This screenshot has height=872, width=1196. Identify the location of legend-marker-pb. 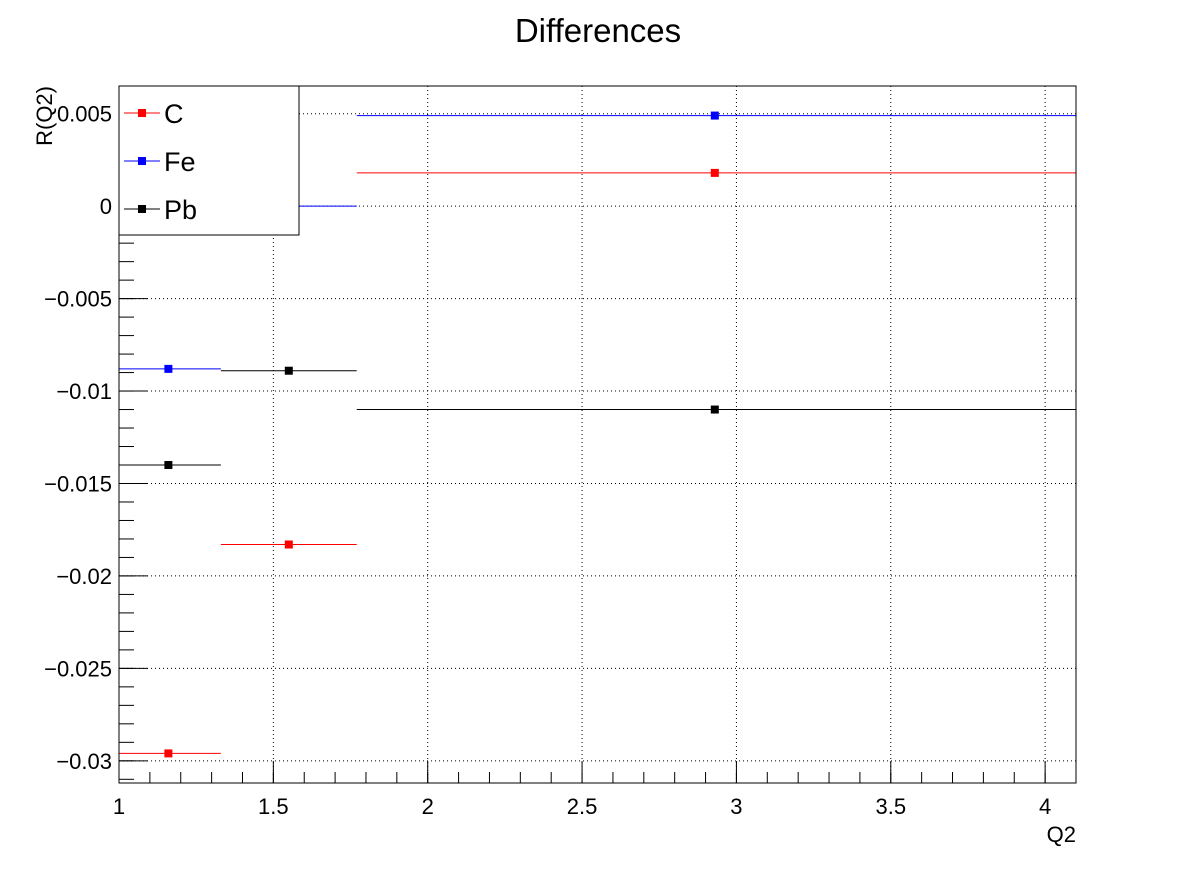
(142, 209).